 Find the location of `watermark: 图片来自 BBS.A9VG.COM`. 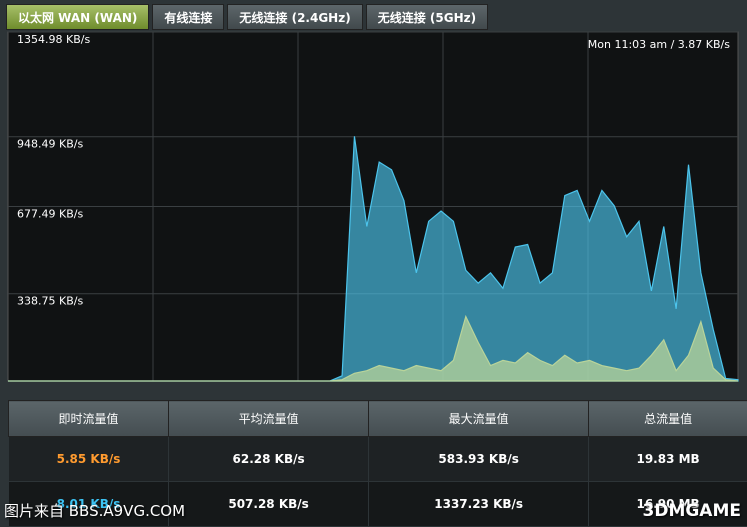

watermark: 图片来自 BBS.A9VG.COM is located at coordinates (95, 511).